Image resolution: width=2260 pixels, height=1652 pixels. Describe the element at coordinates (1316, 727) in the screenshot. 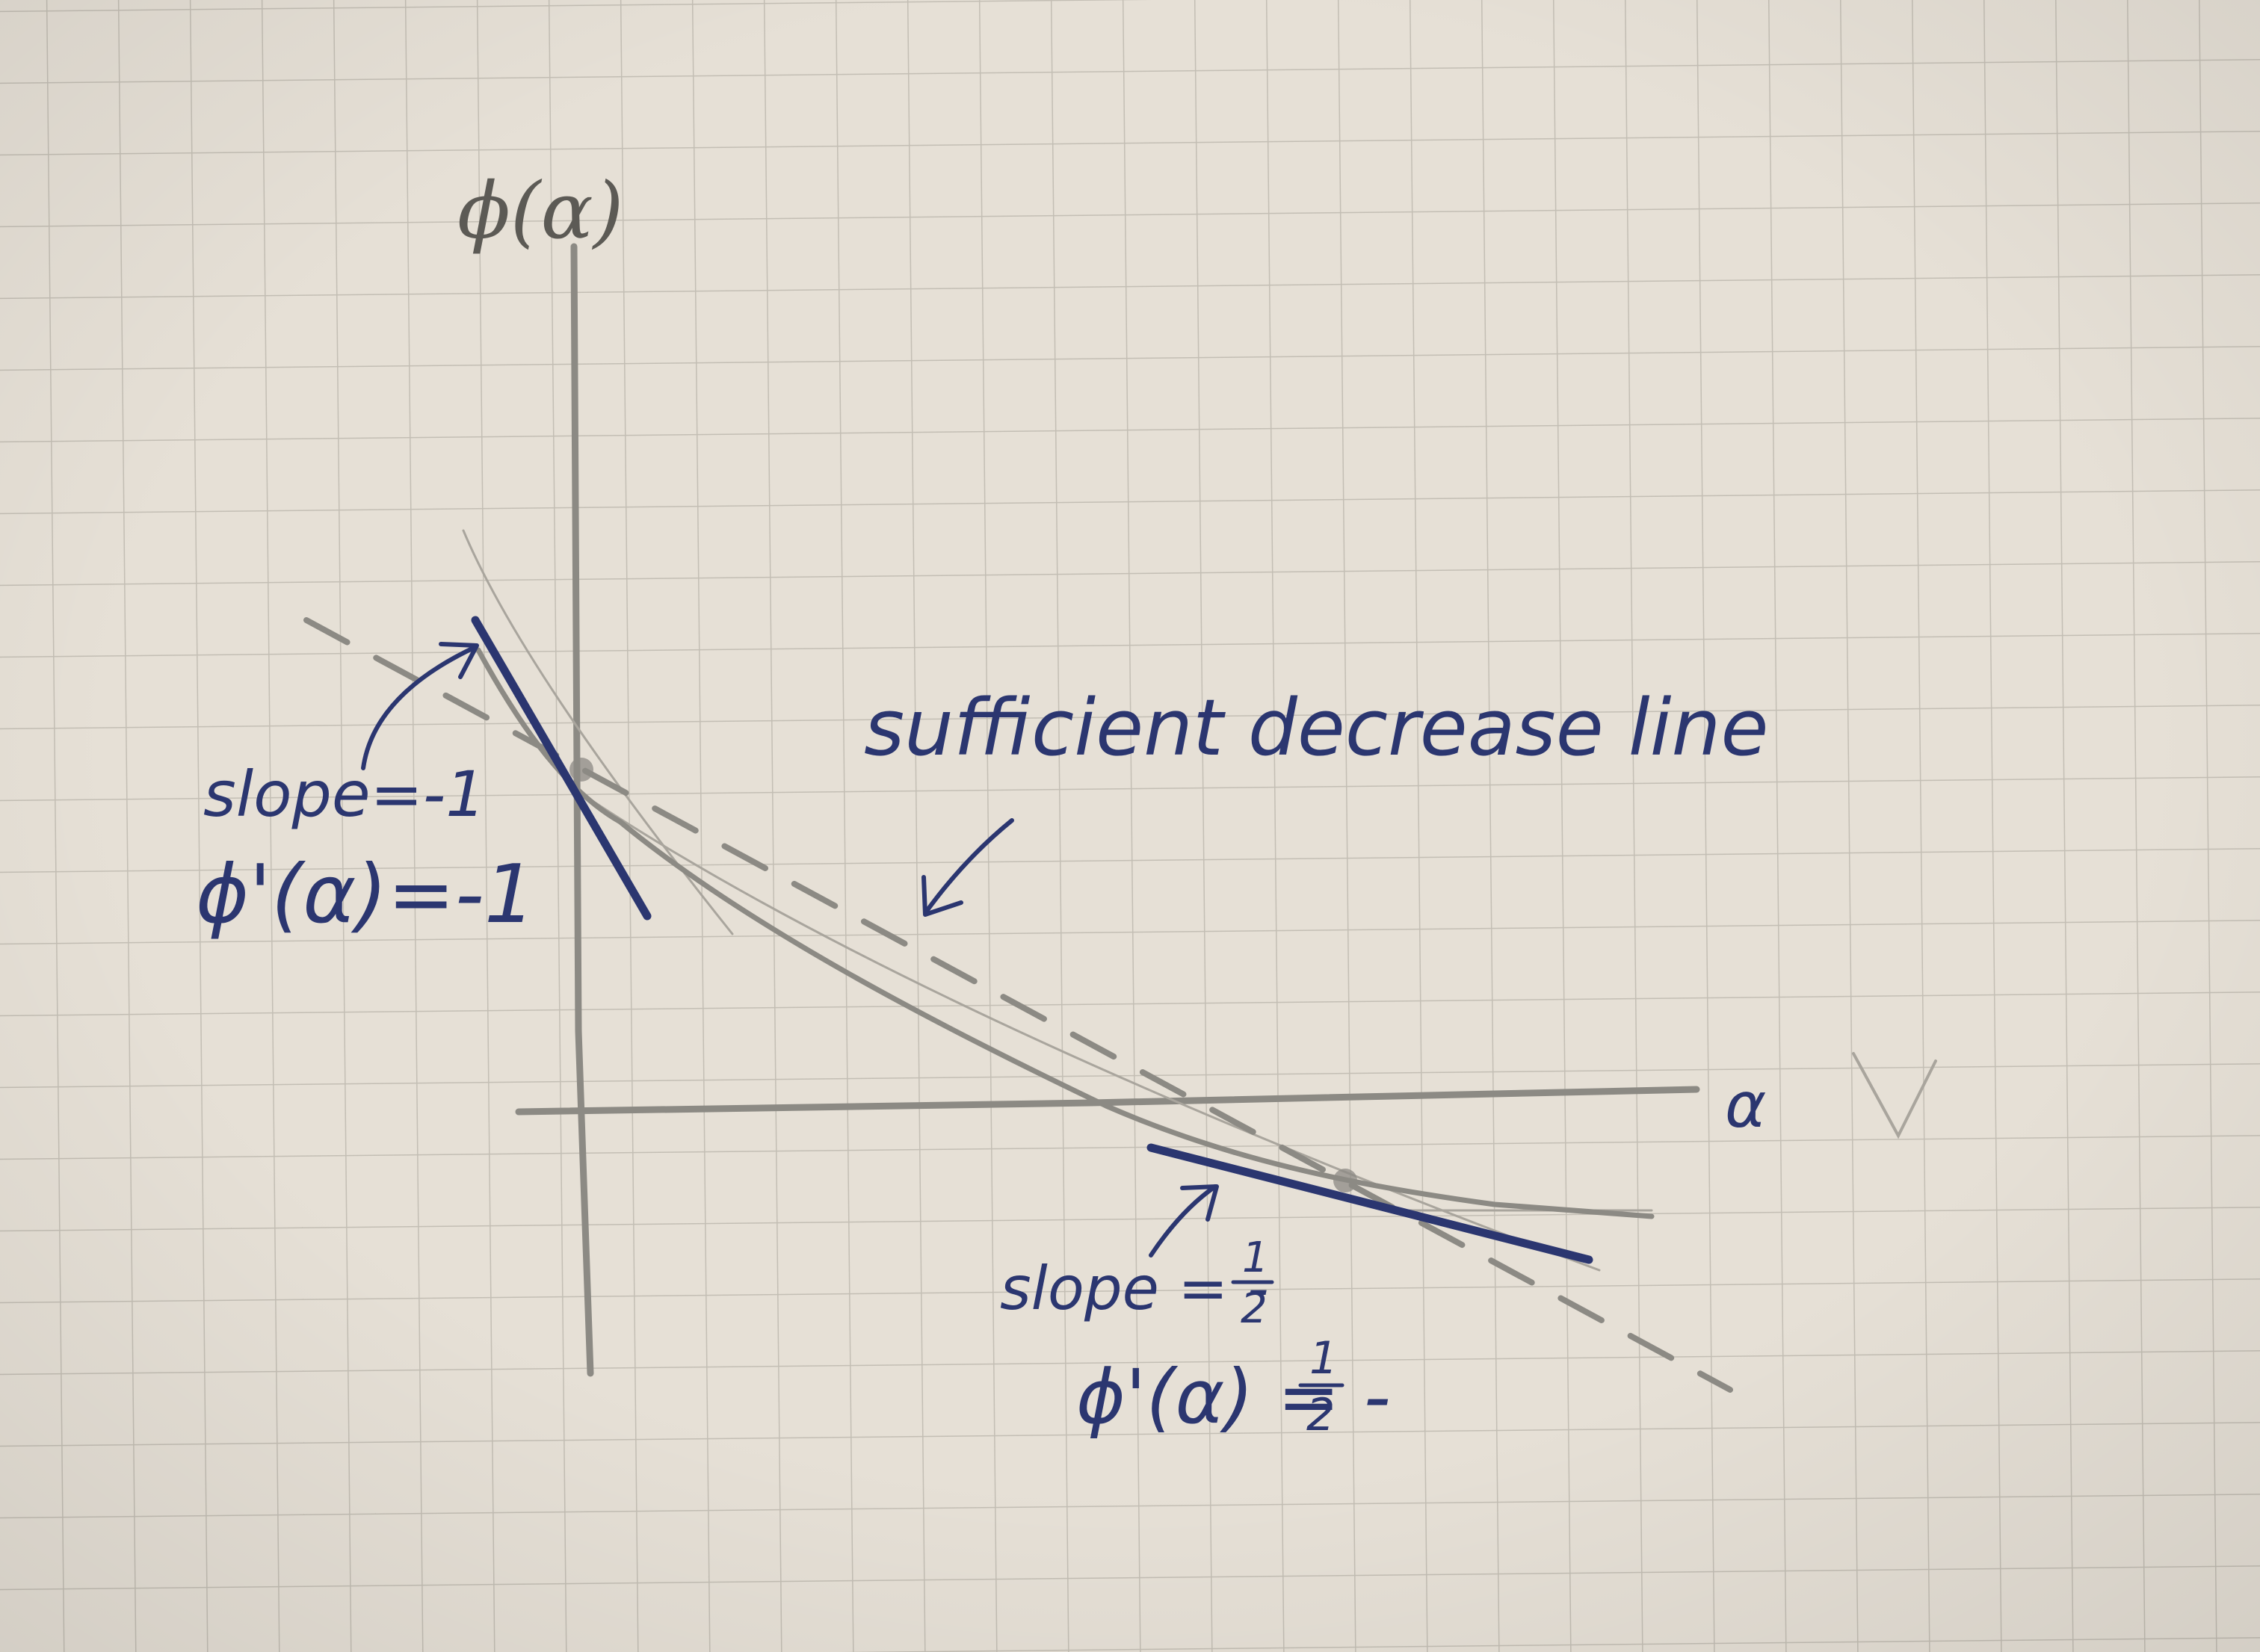

I see `sufficient-decrease-label: sufficient decrease line` at that location.